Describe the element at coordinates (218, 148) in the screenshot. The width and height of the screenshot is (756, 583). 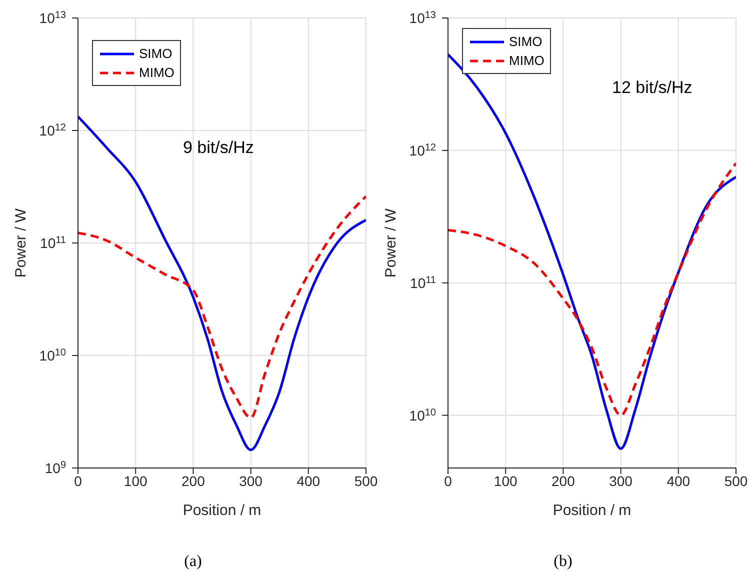
I see `annotation: 9 bit/s/Hz` at that location.